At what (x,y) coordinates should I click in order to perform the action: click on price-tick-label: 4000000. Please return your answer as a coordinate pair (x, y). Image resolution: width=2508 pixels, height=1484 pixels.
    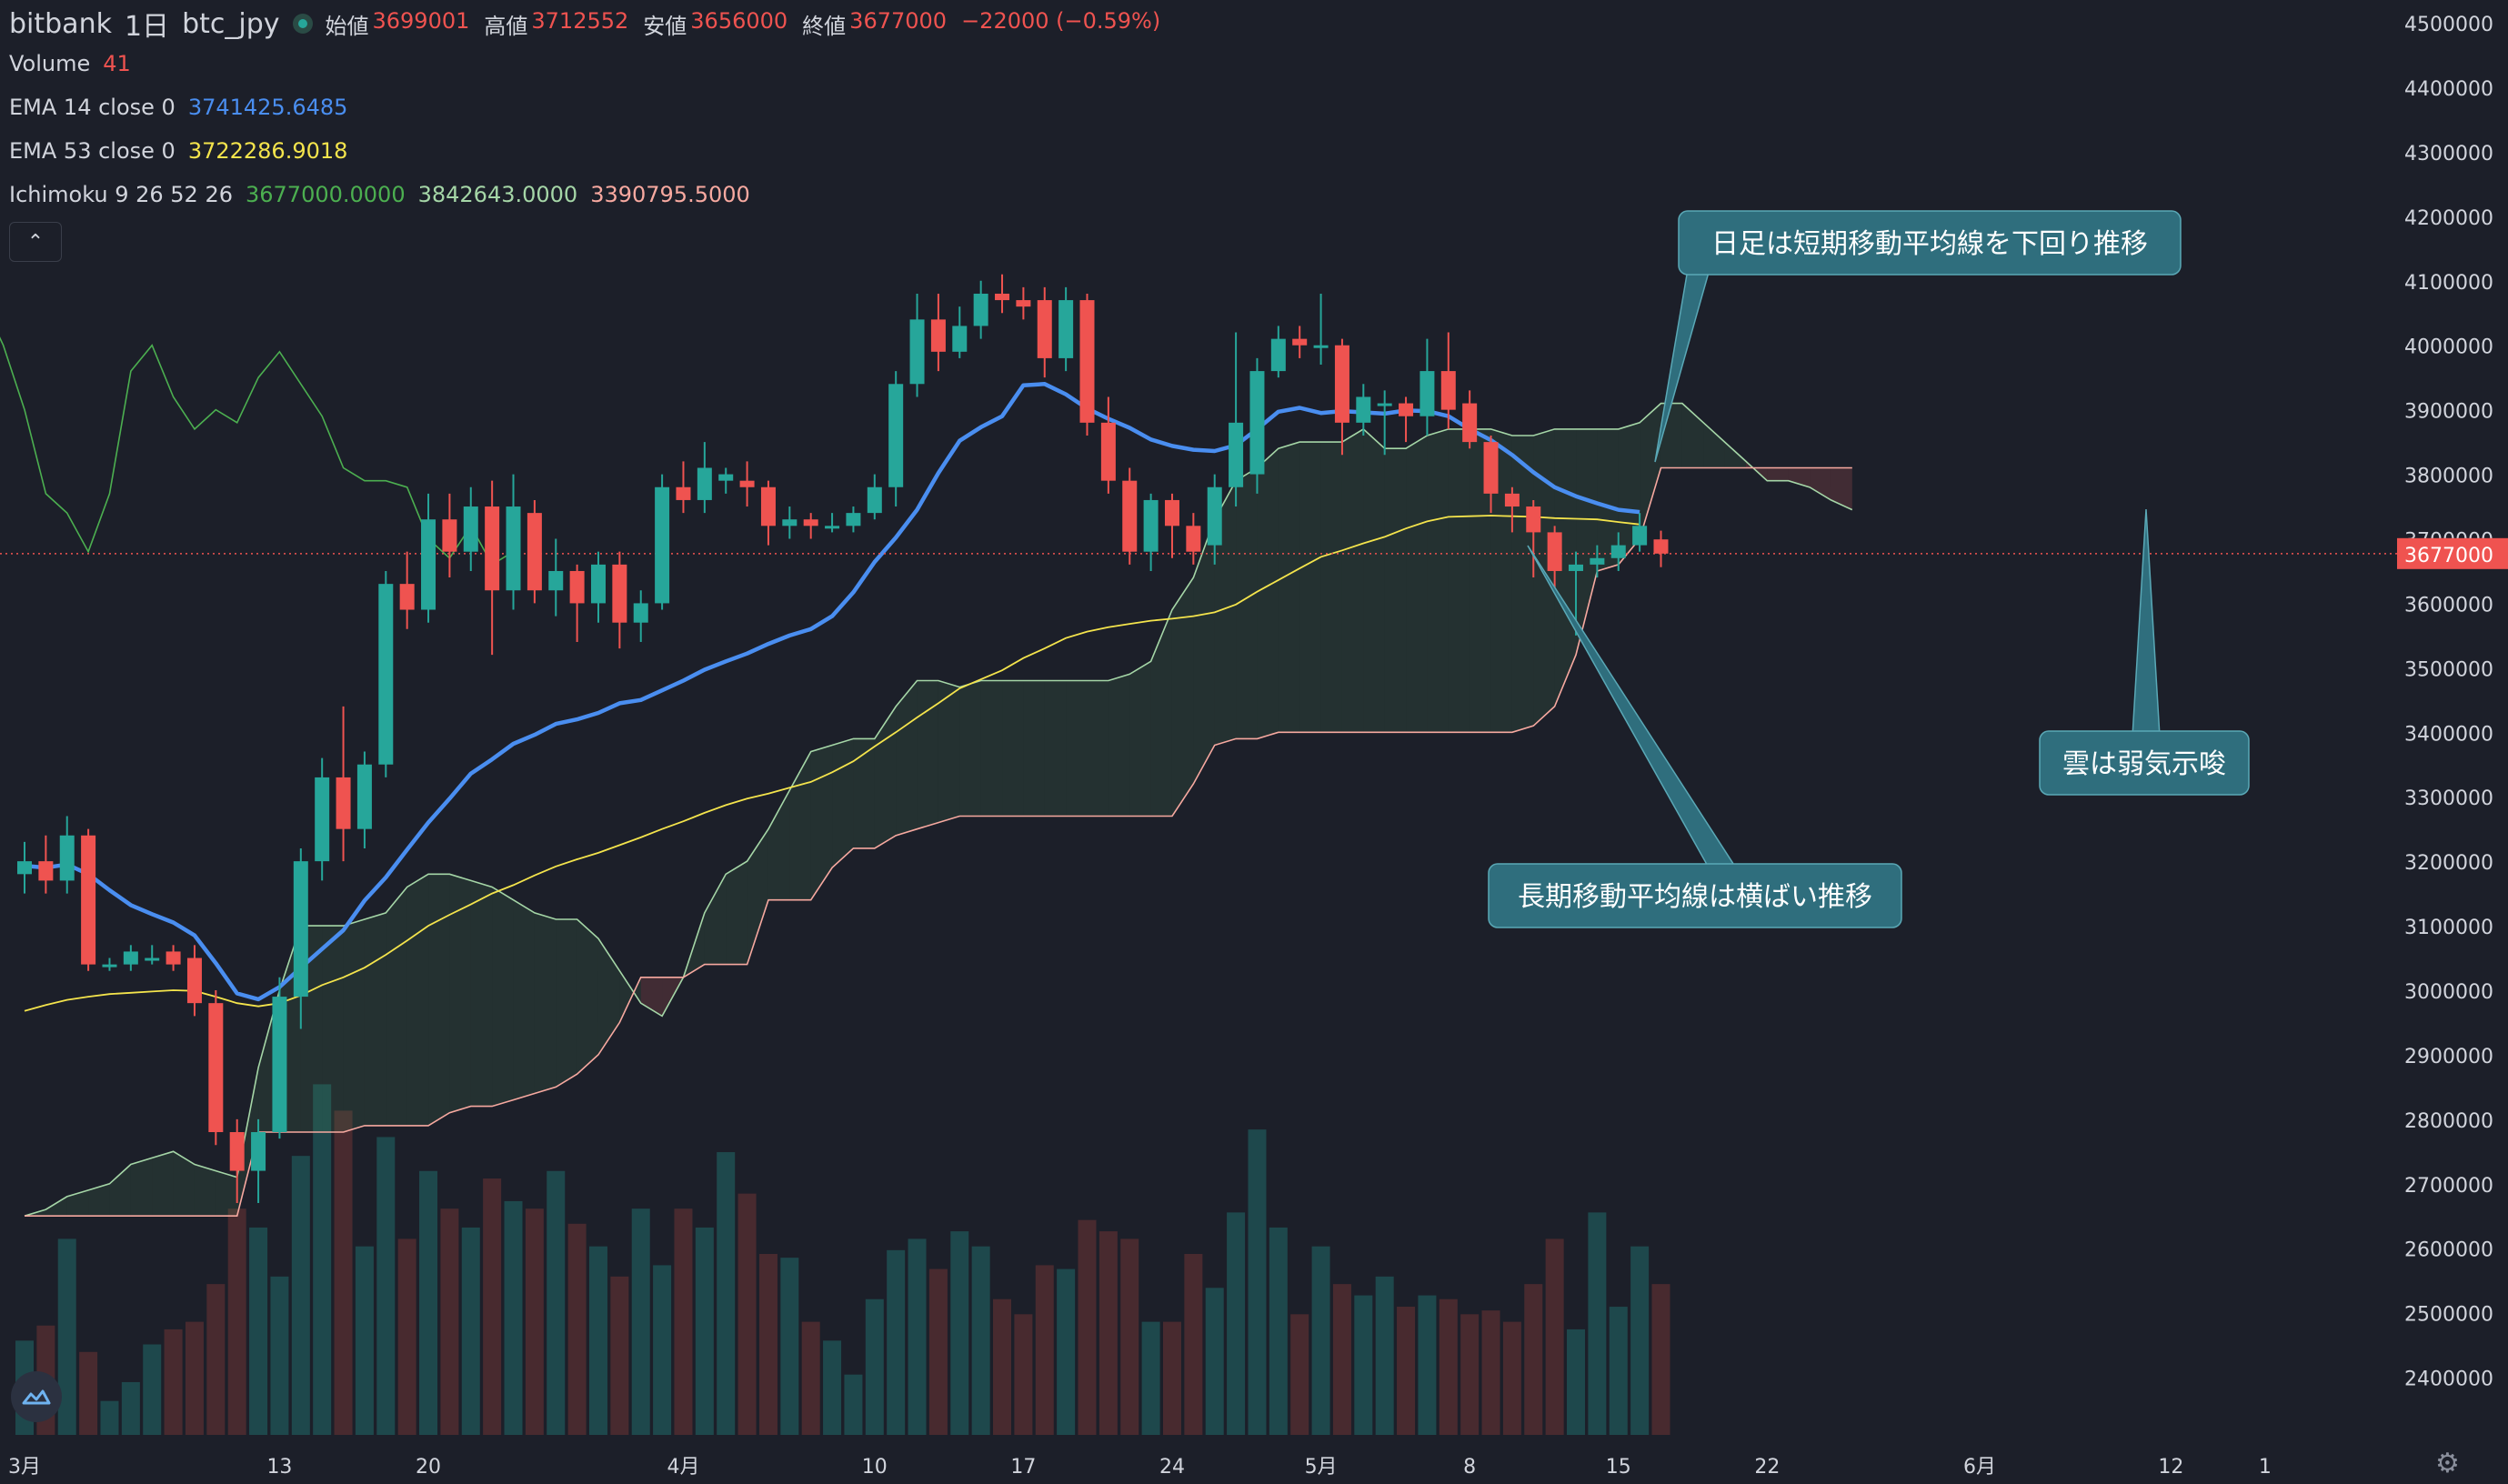
    Looking at the image, I should click on (2448, 347).